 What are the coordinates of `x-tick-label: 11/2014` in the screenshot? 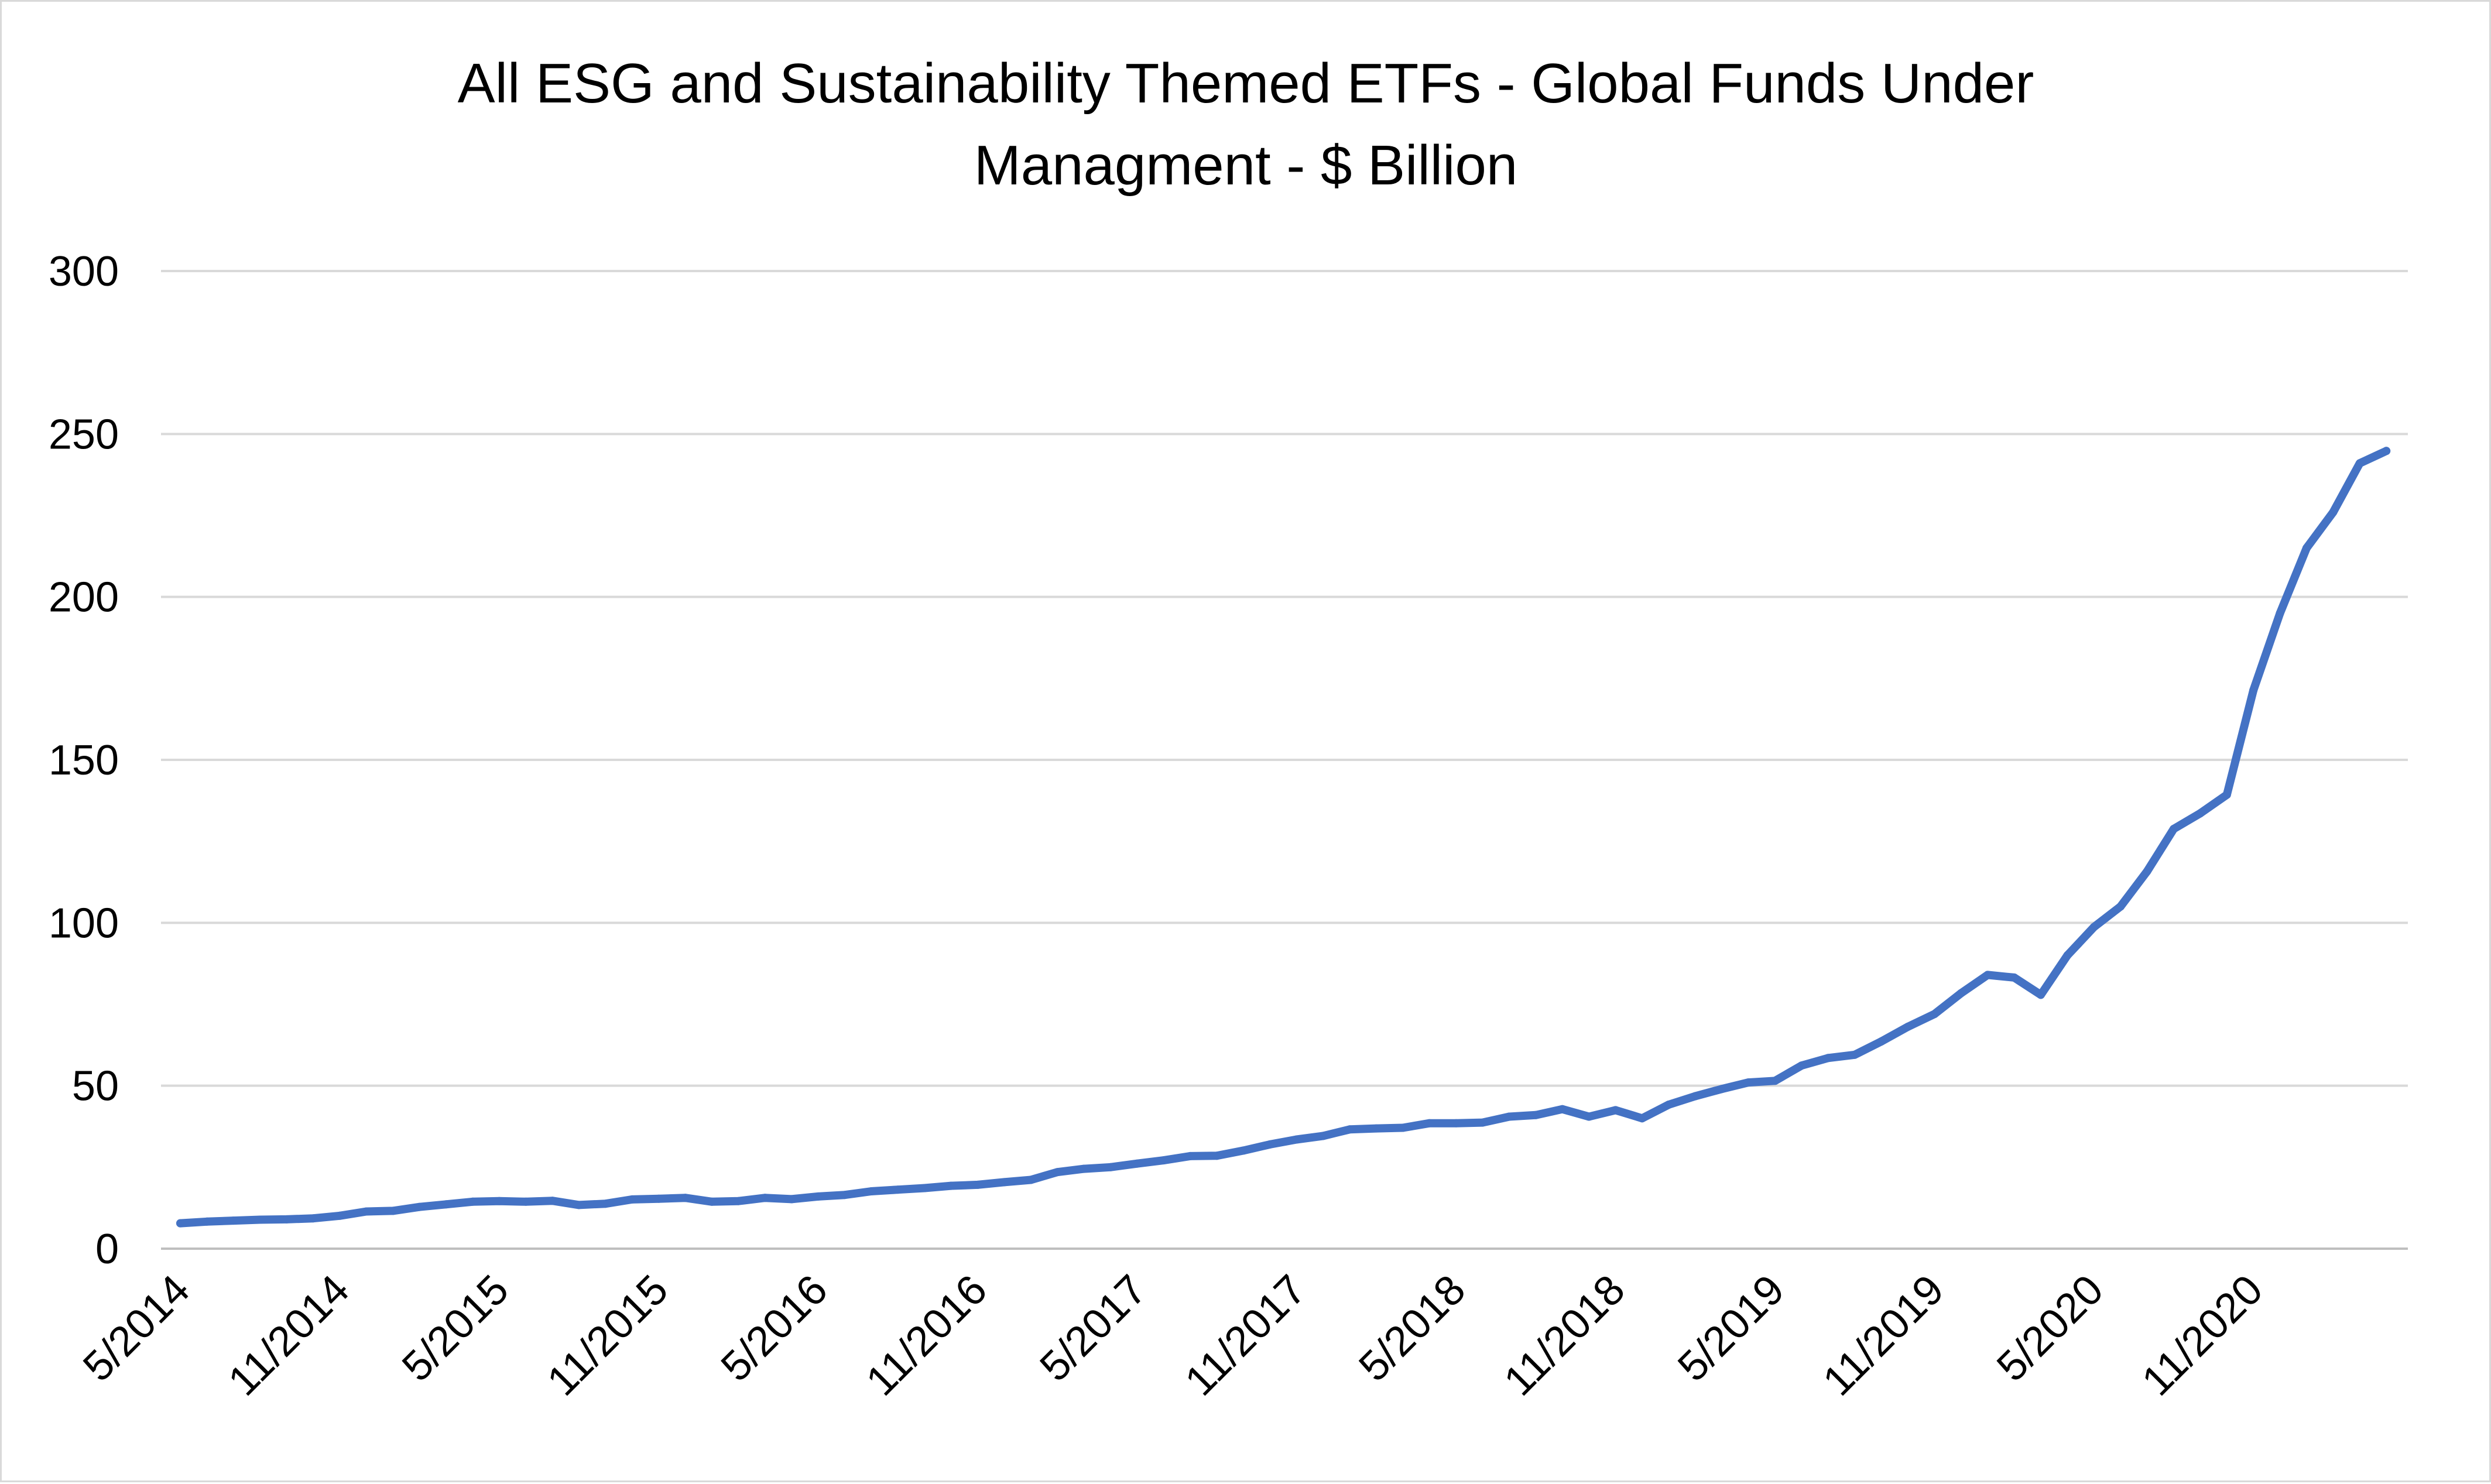 It's located at (289, 1335).